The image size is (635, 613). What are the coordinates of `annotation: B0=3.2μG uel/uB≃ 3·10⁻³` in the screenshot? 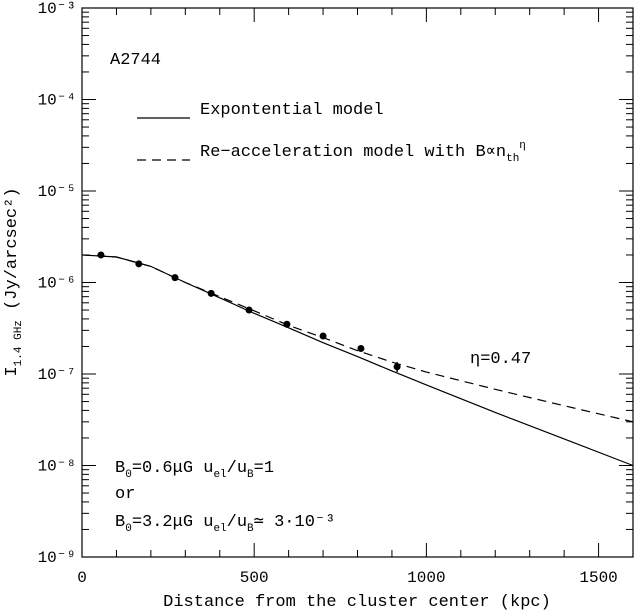 It's located at (225, 524).